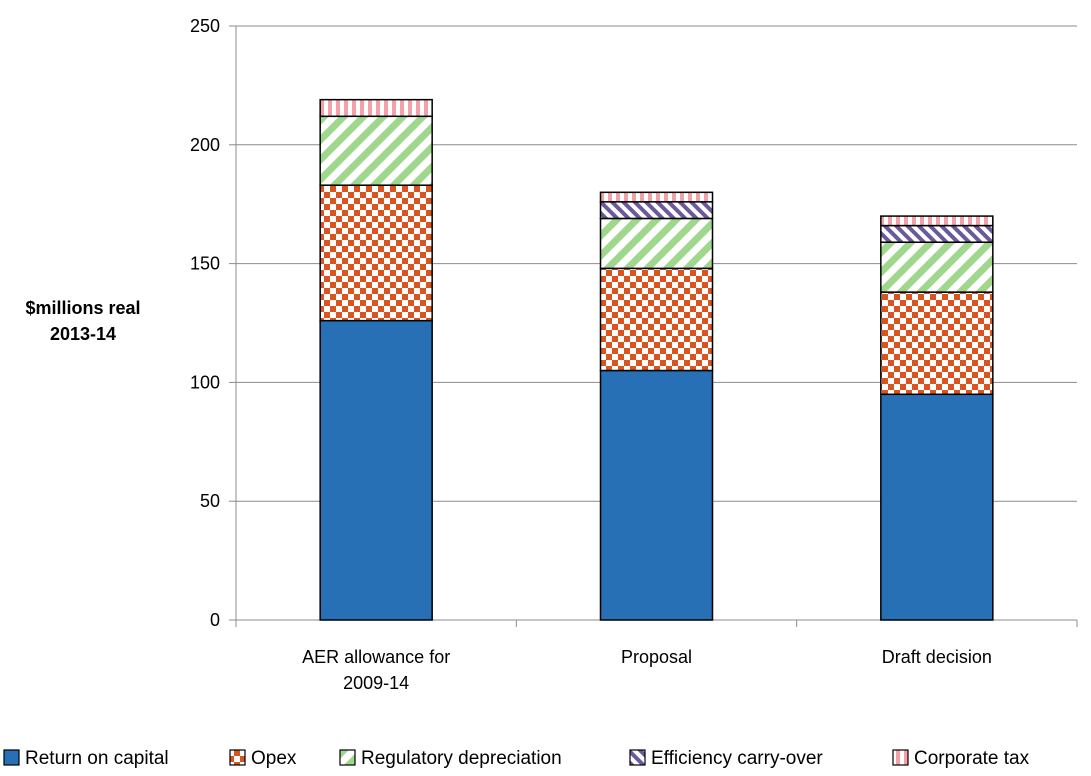  Describe the element at coordinates (205, 145) in the screenshot. I see `y-tick-label: 200` at that location.